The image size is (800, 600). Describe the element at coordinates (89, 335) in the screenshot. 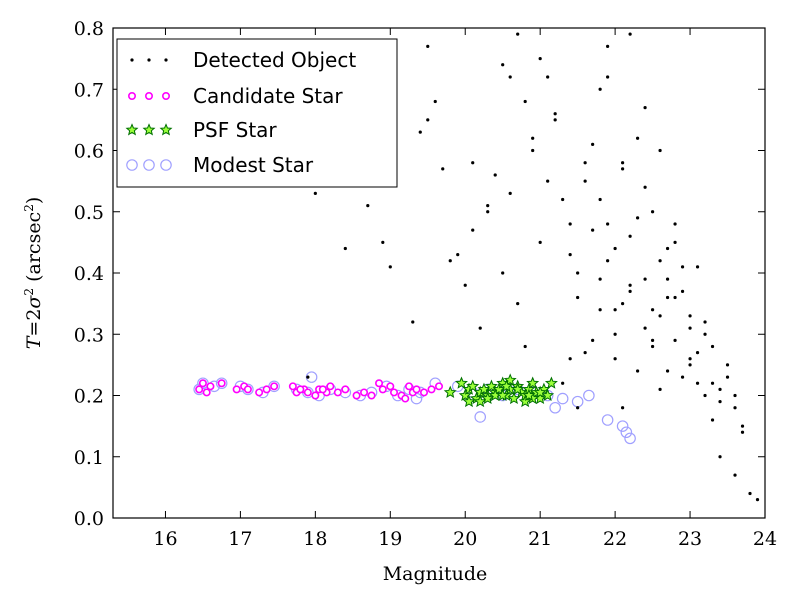

I see `y-tick-label: 0.3` at that location.